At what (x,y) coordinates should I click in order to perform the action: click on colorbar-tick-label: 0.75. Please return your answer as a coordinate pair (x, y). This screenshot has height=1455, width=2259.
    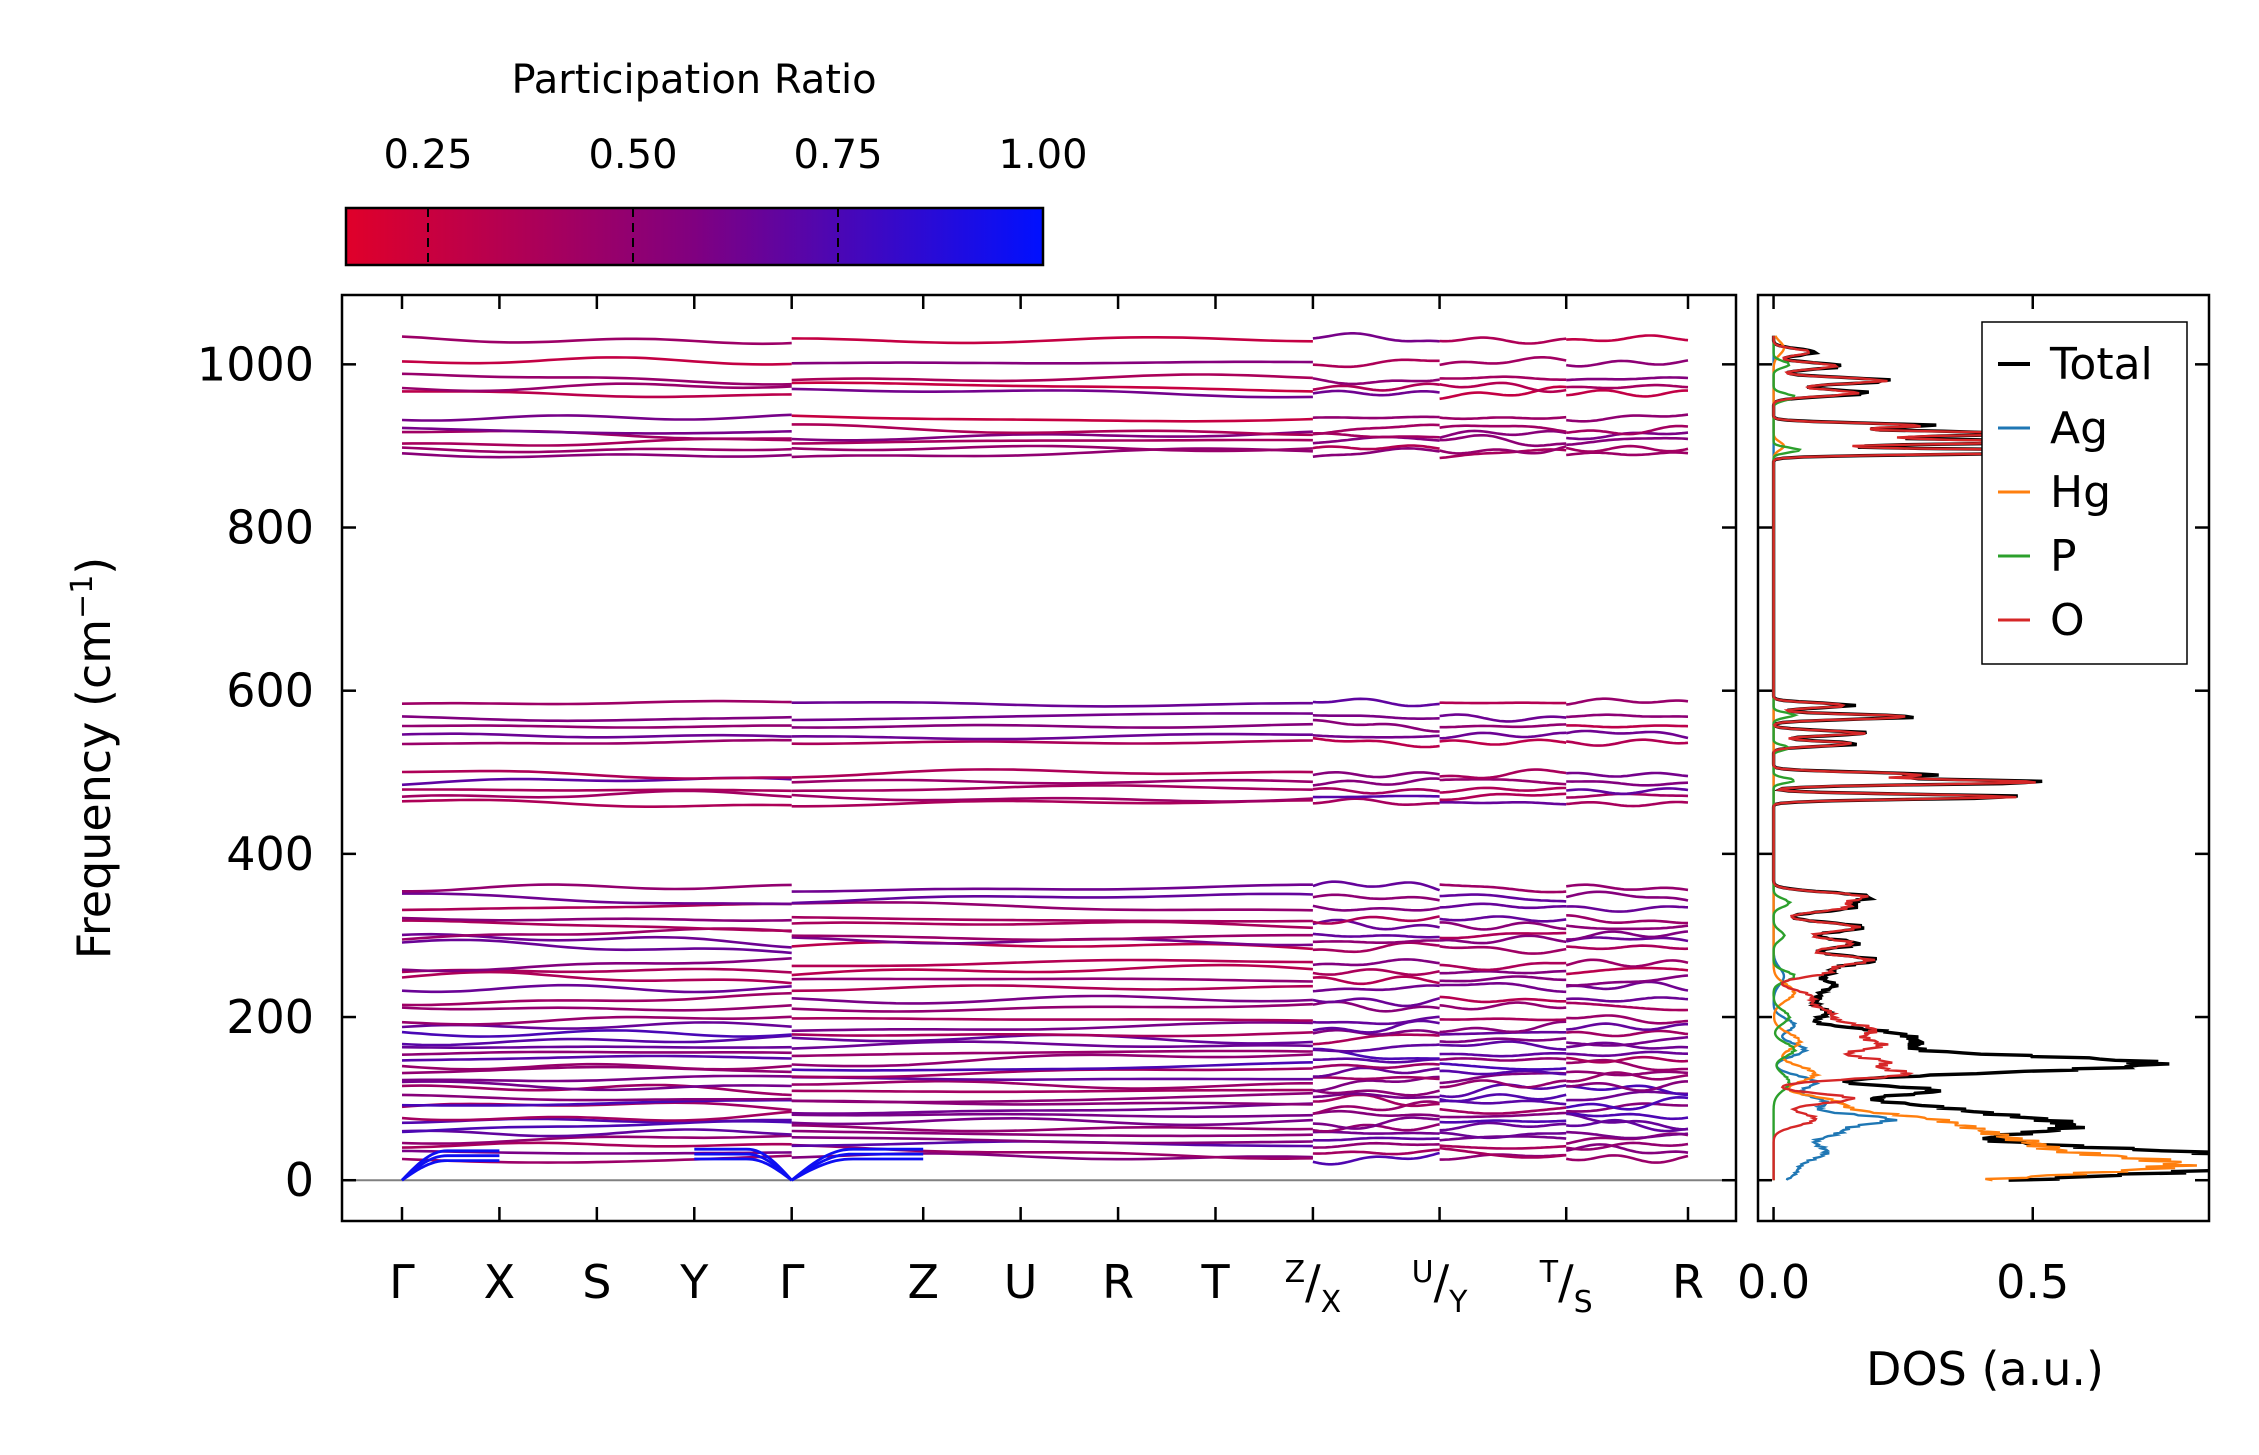
    Looking at the image, I should click on (837, 155).